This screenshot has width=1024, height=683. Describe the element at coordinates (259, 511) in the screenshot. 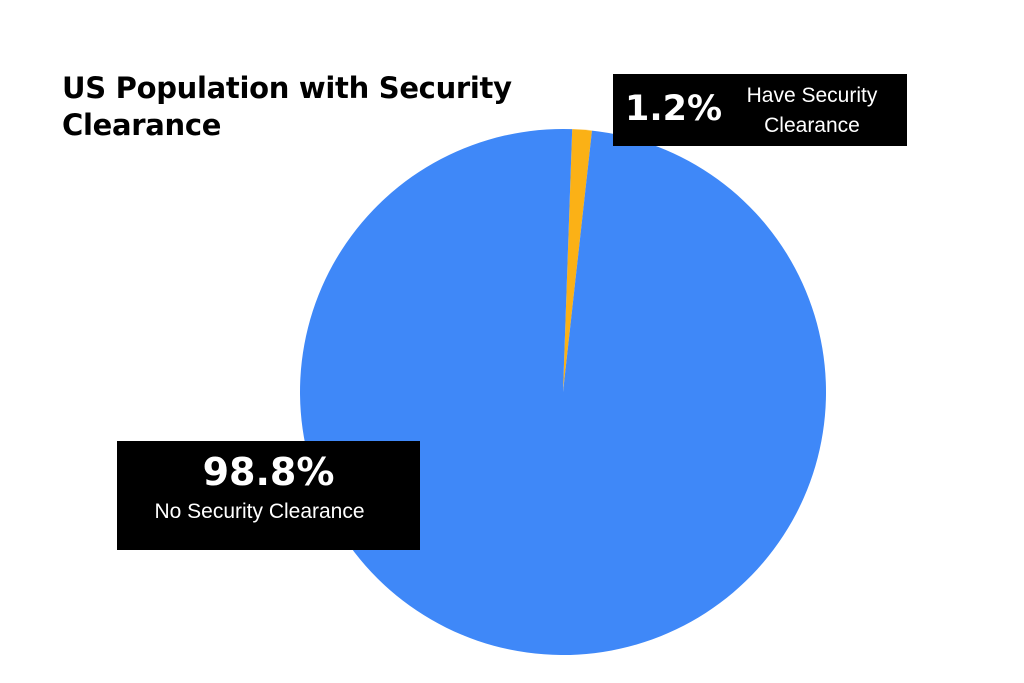

I see `data-label-no-clearance-name: No Security Clearance` at that location.